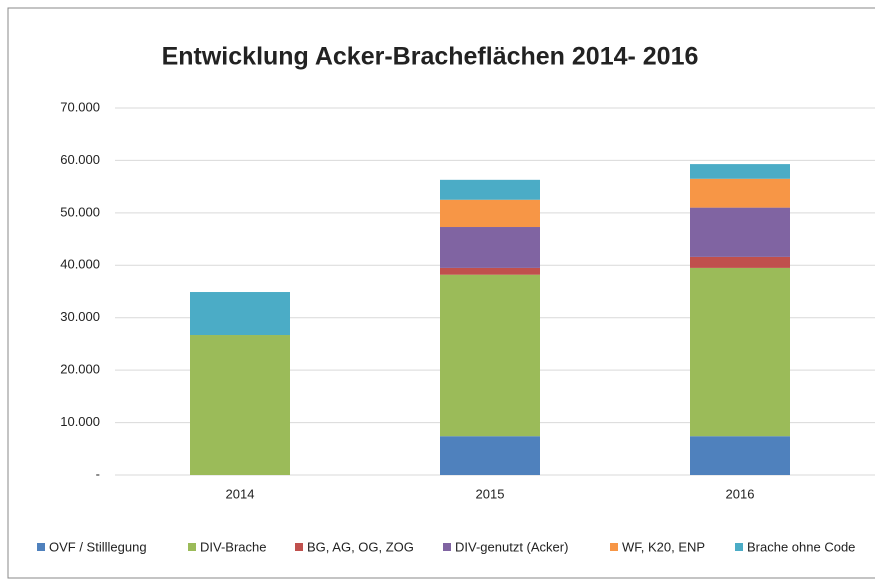 The height and width of the screenshot is (586, 875). Describe the element at coordinates (240, 493) in the screenshot. I see `x-tick-label: 2014` at that location.